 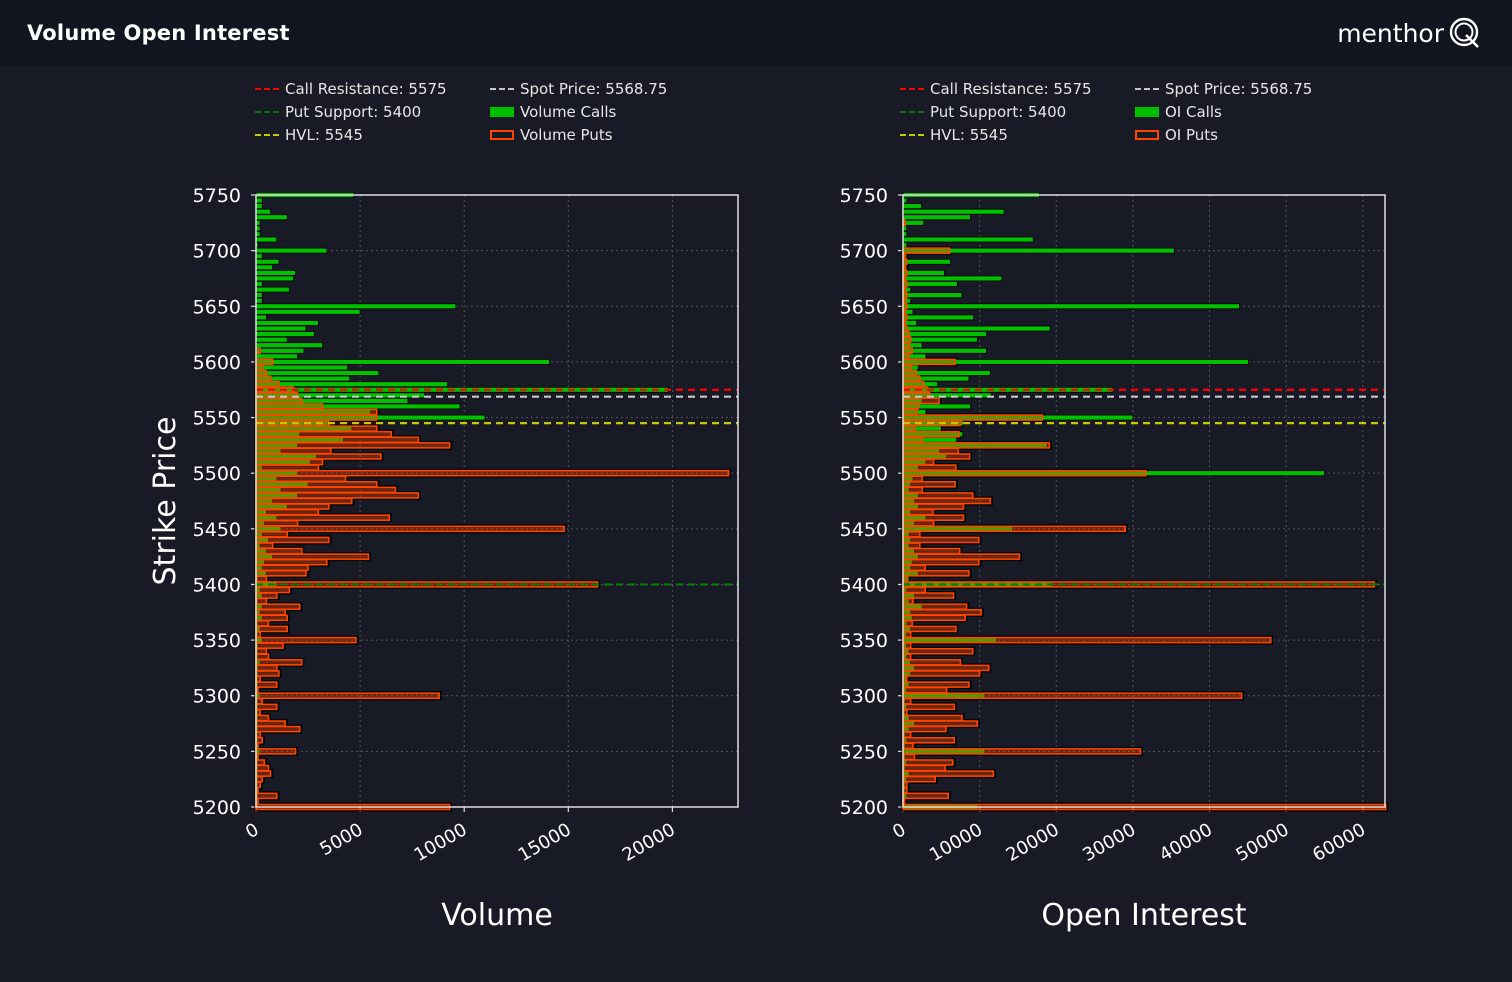 I want to click on y-tick-label: 5550, so click(x=217, y=419).